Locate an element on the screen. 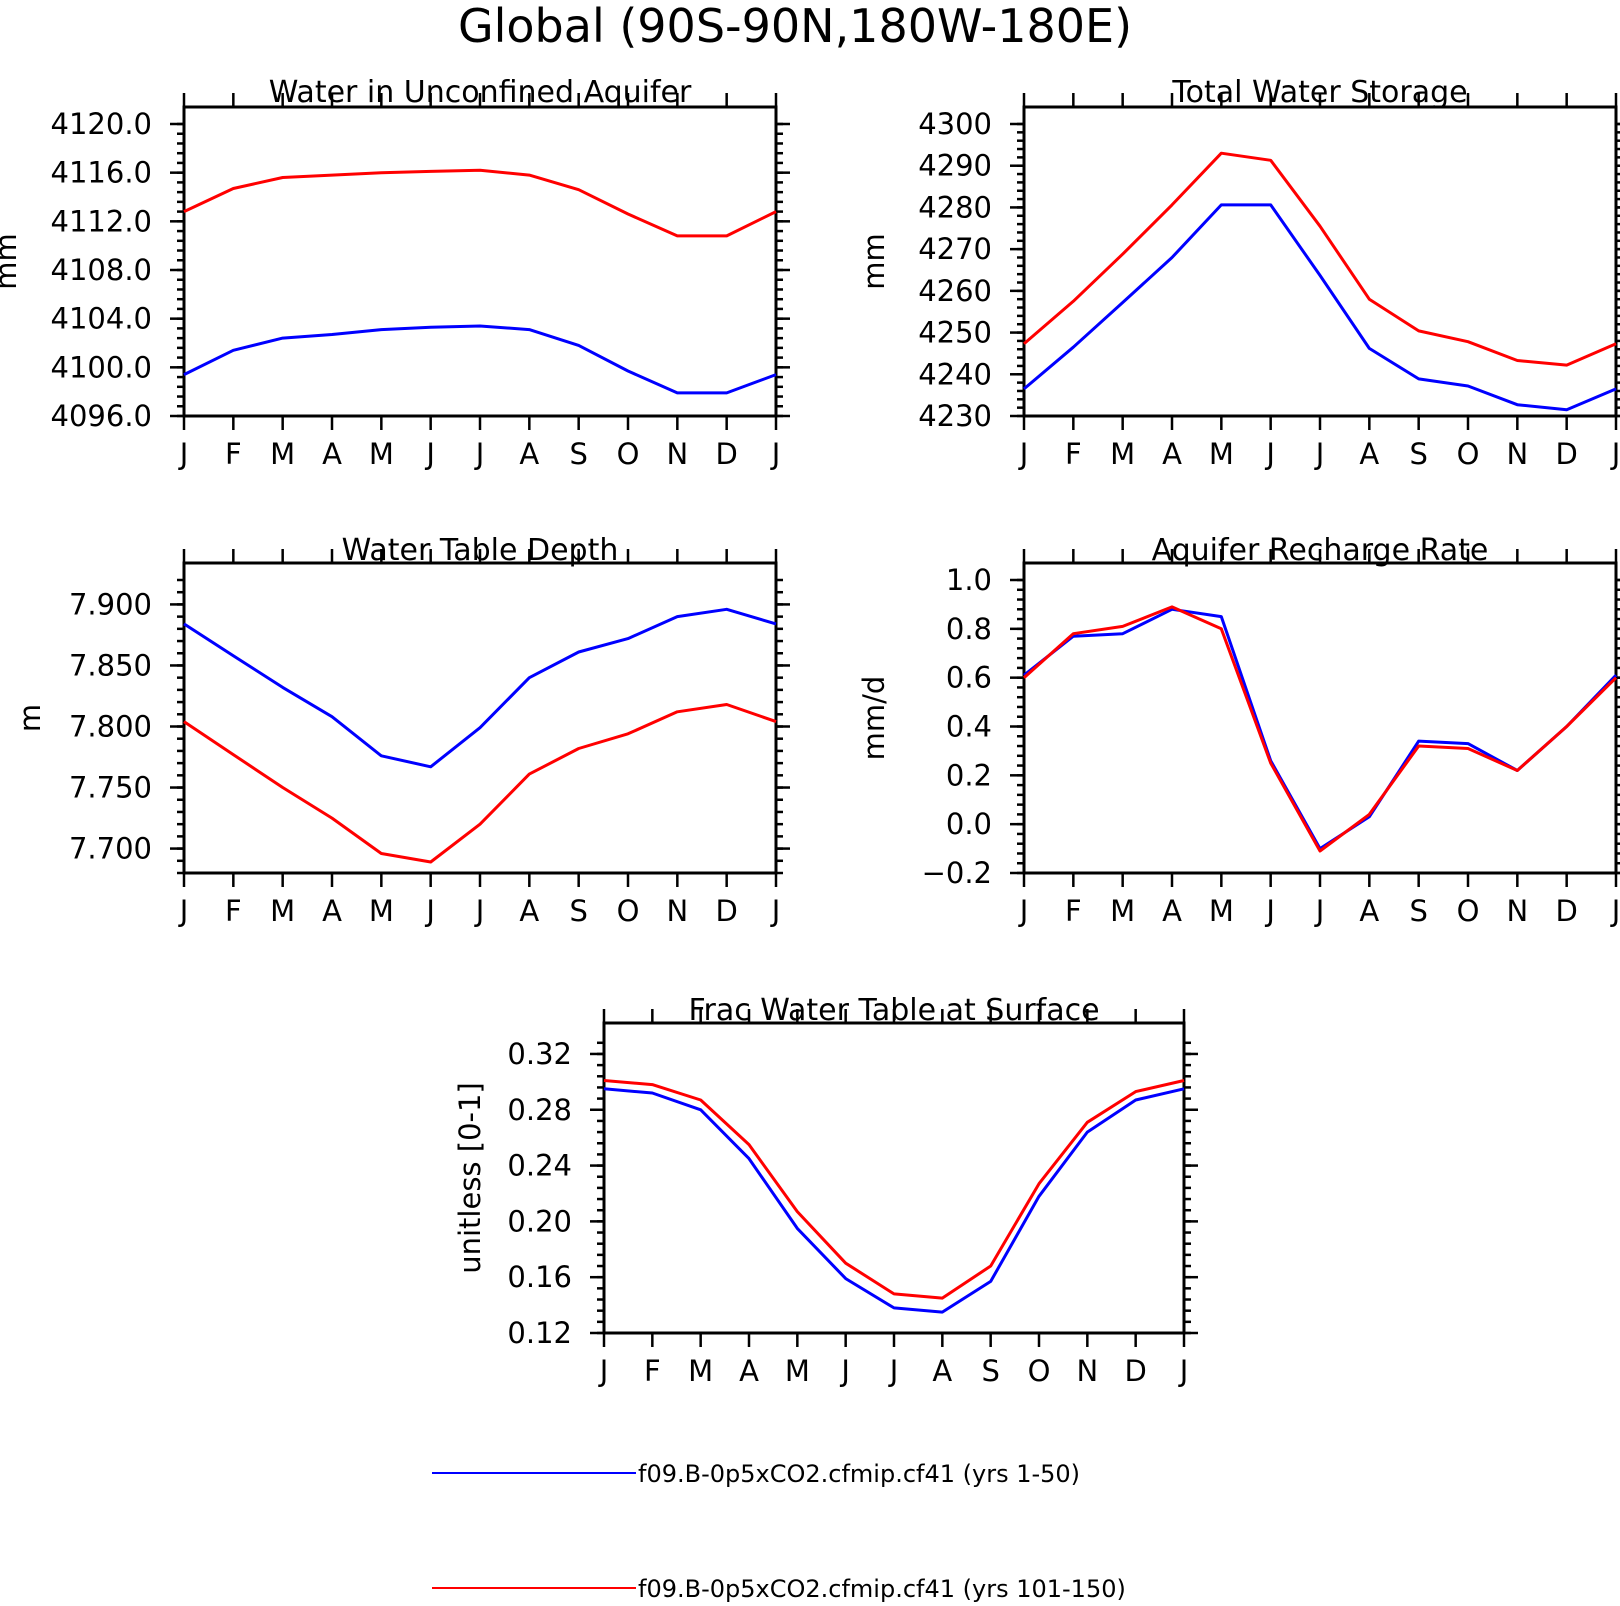 Image resolution: width=1620 pixels, height=1606 pixels. y-tick-label: 1.0 is located at coordinates (969, 580).